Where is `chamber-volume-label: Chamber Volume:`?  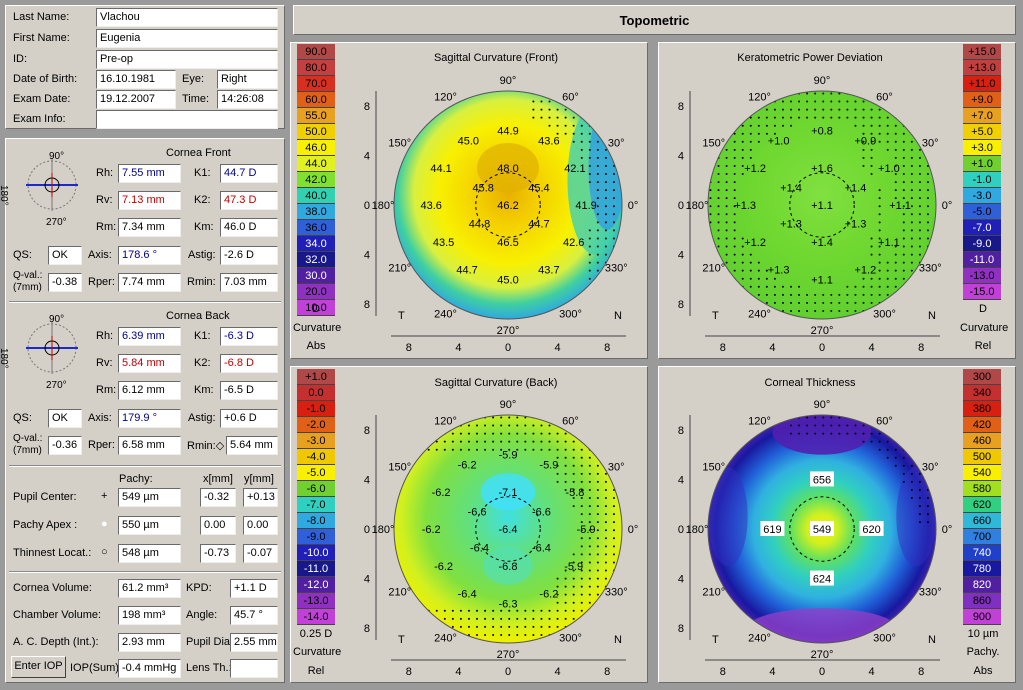 chamber-volume-label: Chamber Volume: is located at coordinates (57, 615).